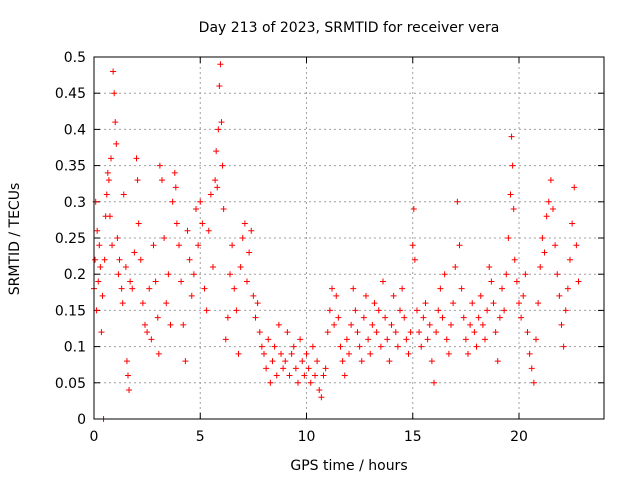 The height and width of the screenshot is (480, 640). Describe the element at coordinates (15, 239) in the screenshot. I see `y-axis-label: SRMTID / TECUs` at that location.